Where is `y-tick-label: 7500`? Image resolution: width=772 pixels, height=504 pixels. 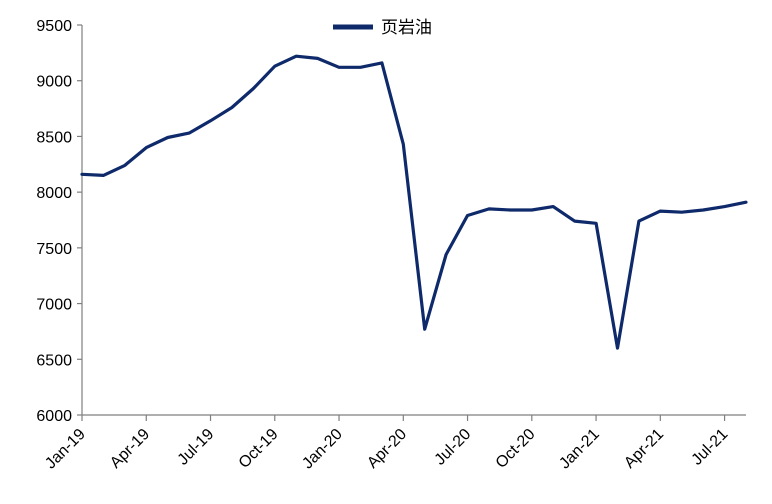 y-tick-label: 7500 is located at coordinates (54, 249).